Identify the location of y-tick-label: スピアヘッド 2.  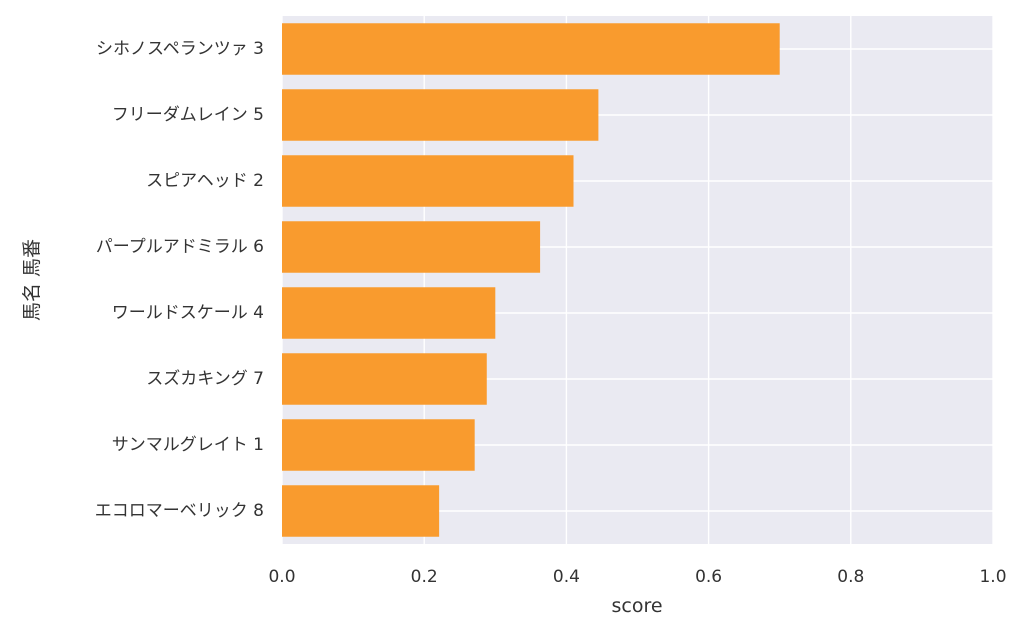
(205, 181).